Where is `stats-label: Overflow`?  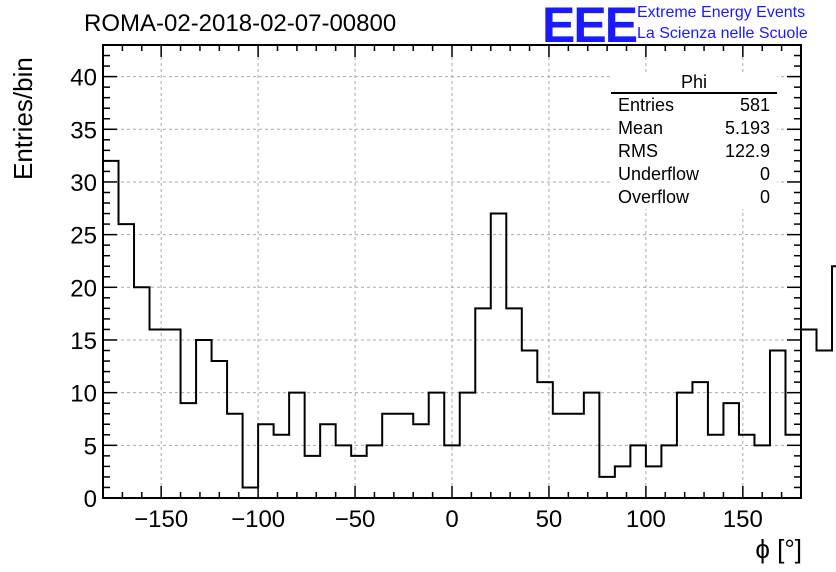
stats-label: Overflow is located at coordinates (654, 197).